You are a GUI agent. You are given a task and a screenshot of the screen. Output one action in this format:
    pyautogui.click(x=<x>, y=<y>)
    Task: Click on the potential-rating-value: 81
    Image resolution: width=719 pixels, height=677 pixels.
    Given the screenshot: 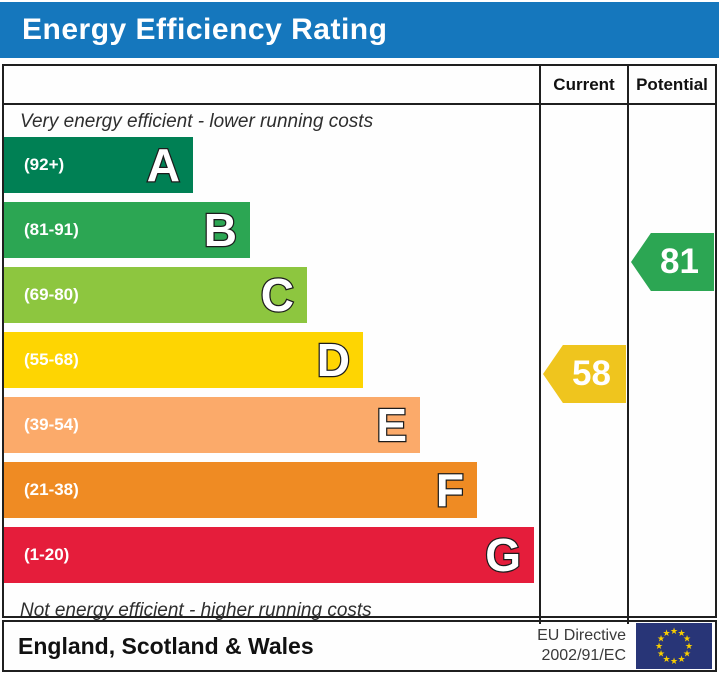 What is the action you would take?
    pyautogui.click(x=679, y=261)
    